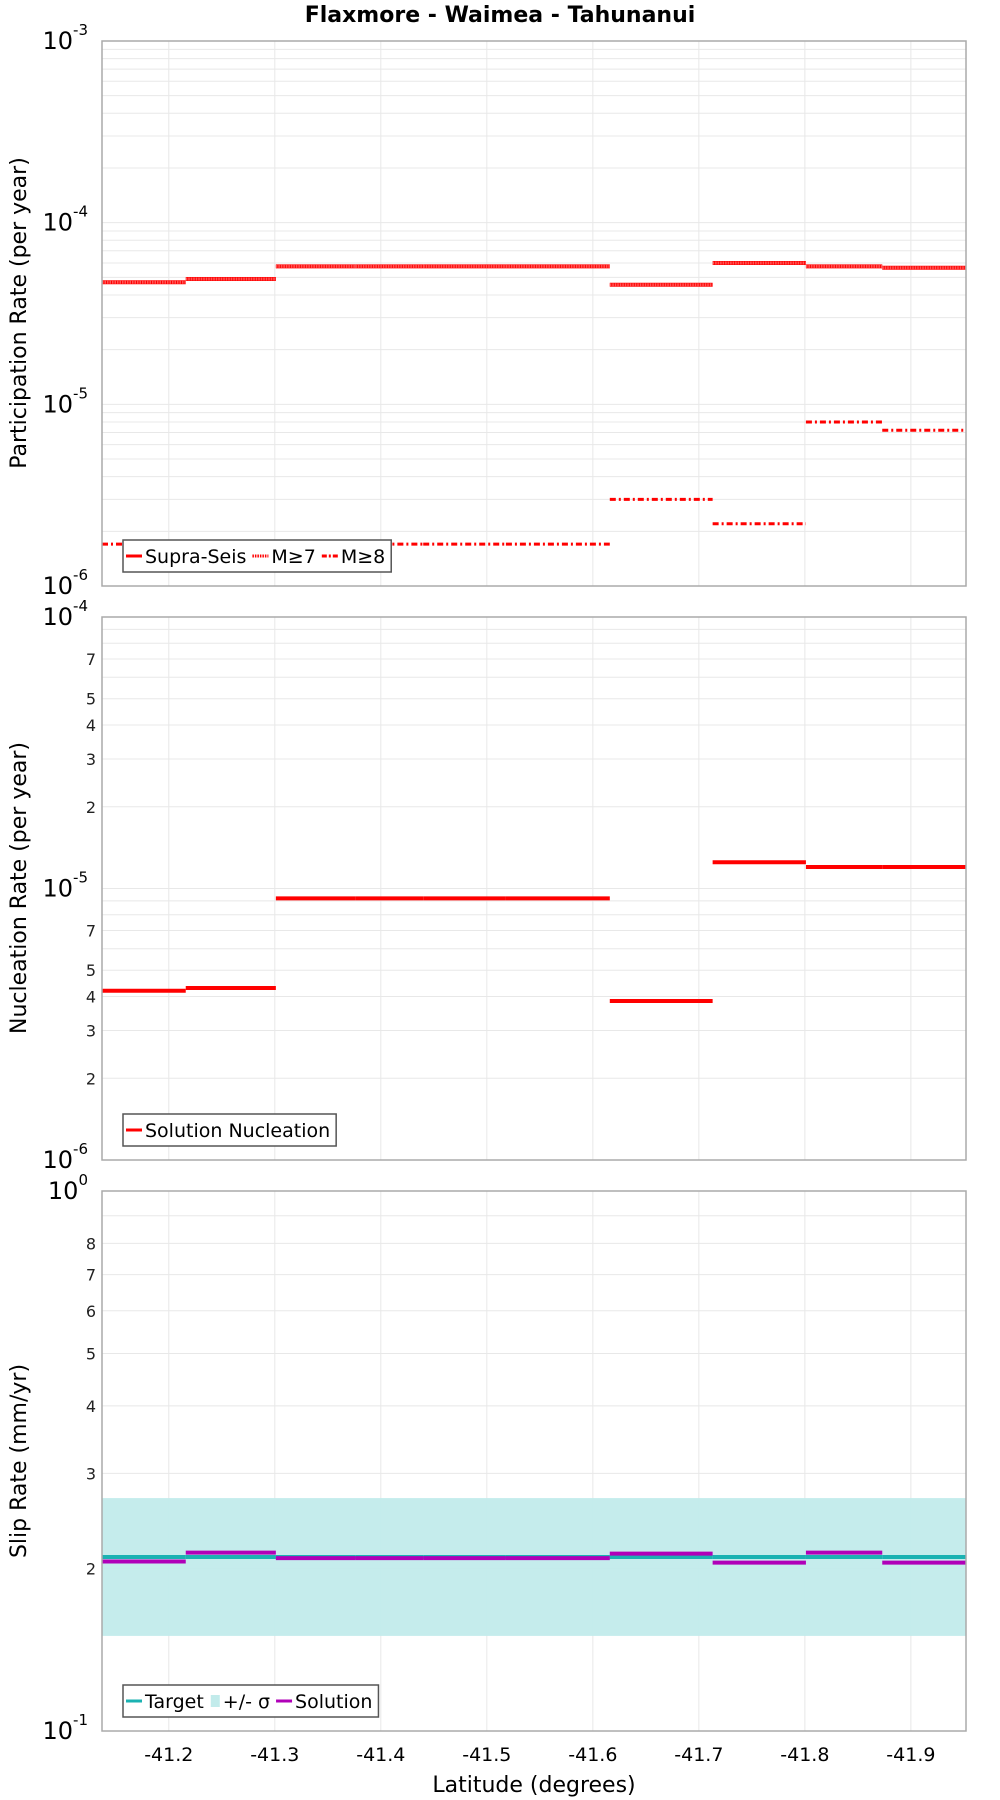 The height and width of the screenshot is (1800, 1000). What do you see at coordinates (274, 1755) in the screenshot?
I see `x-tick-label: -41.3` at bounding box center [274, 1755].